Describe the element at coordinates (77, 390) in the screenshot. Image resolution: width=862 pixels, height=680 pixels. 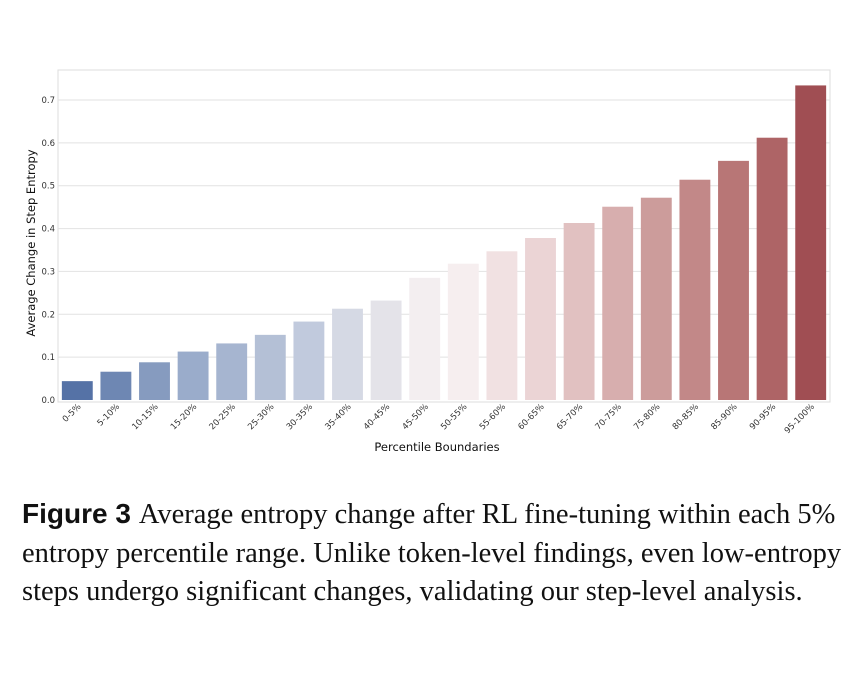
I see `bar-0-5%` at that location.